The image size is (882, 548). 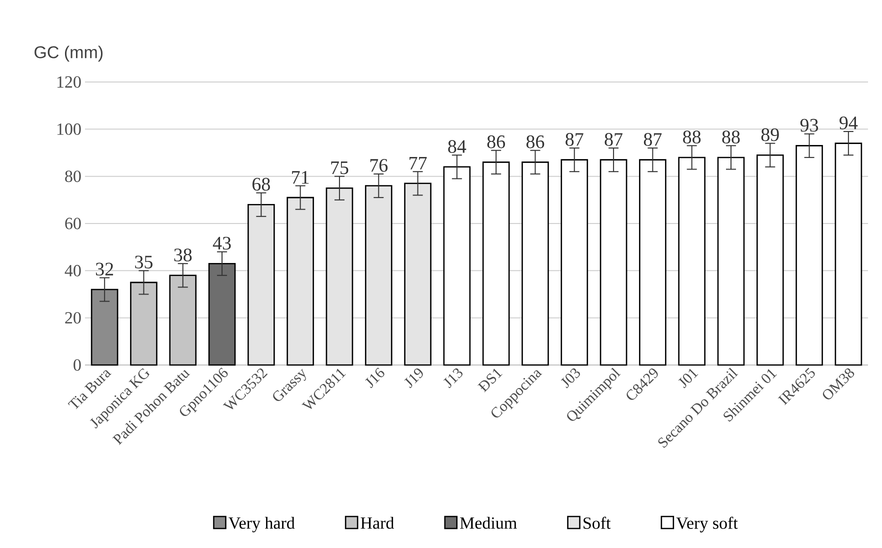 What do you see at coordinates (73, 224) in the screenshot?
I see `y-tick-label: 60` at bounding box center [73, 224].